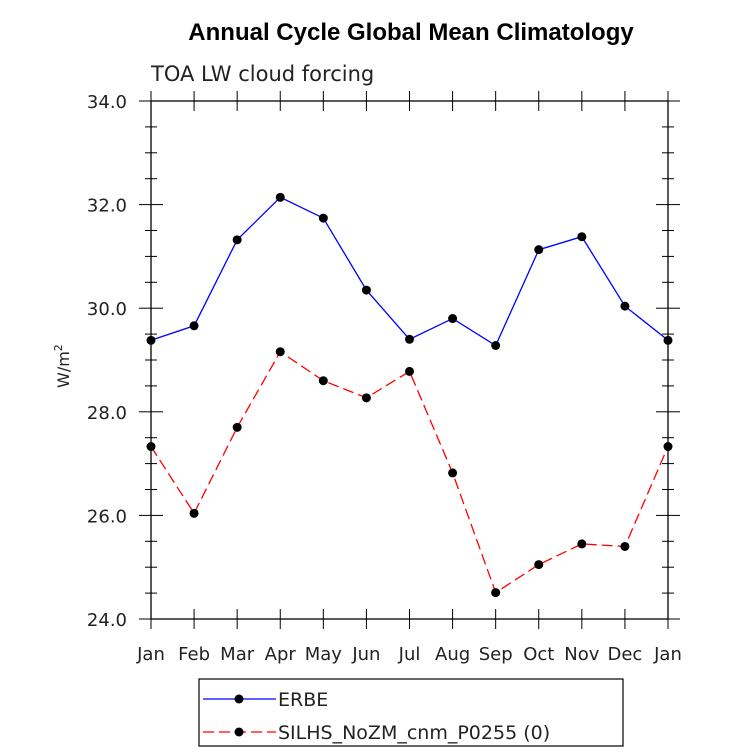 The height and width of the screenshot is (754, 733). What do you see at coordinates (538, 654) in the screenshot?
I see `x-tick-label: Oct` at bounding box center [538, 654].